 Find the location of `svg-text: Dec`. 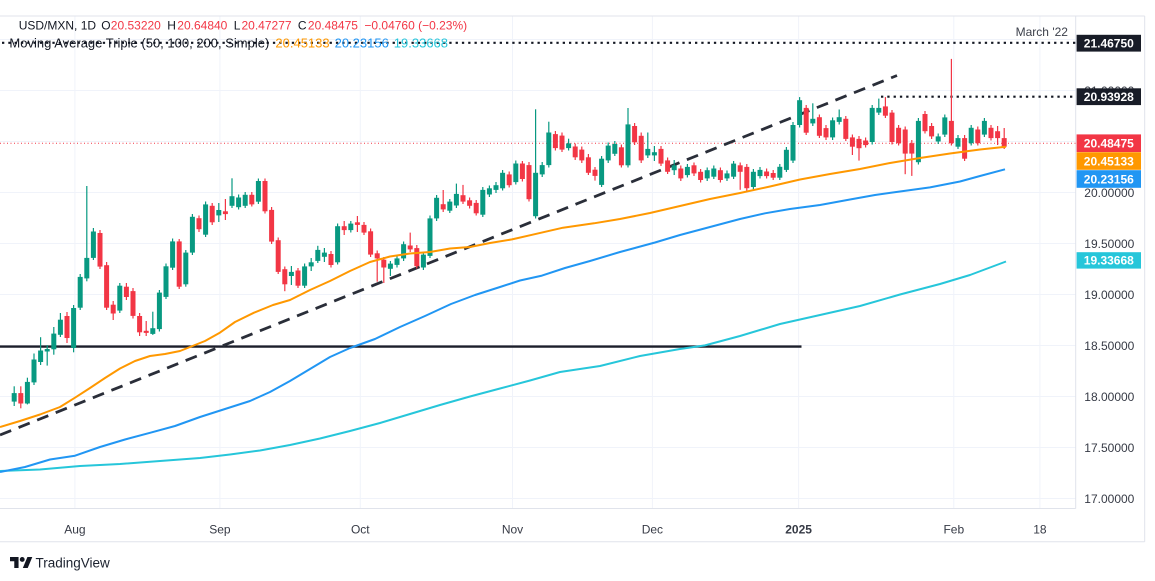

svg-text: Dec is located at coordinates (652, 530).